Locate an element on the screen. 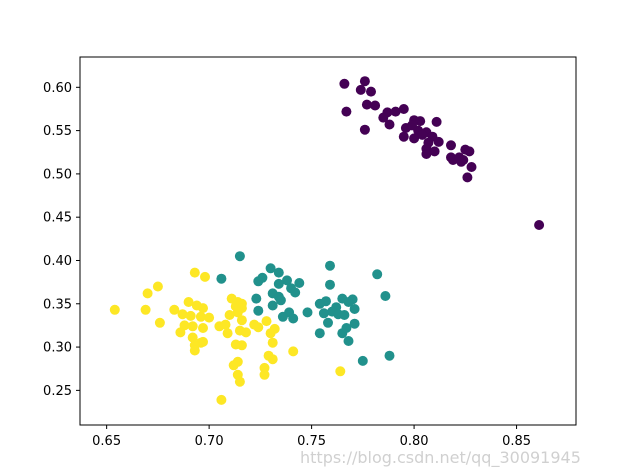  x-axis: 0.65 0.70 0.75 0.80 0.85 is located at coordinates (311, 437).